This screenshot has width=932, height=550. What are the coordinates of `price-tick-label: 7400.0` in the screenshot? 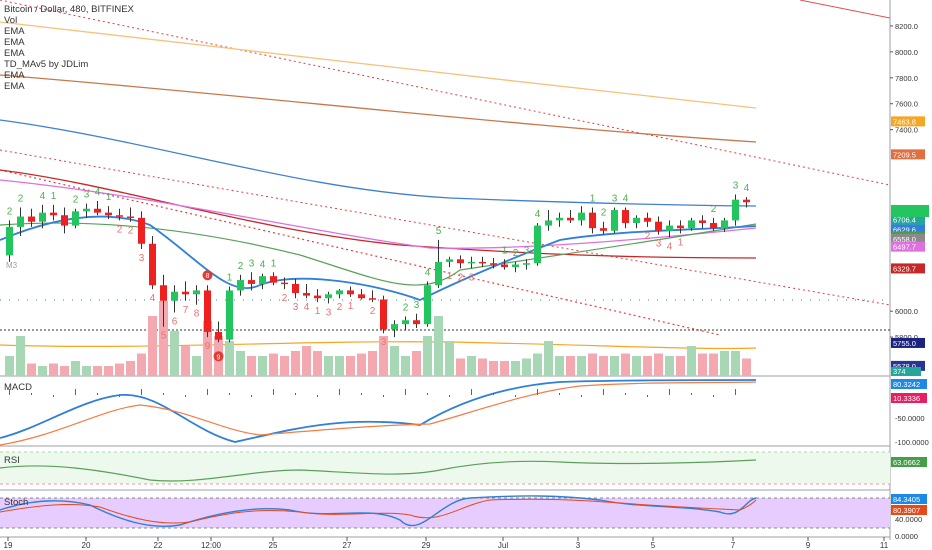 It's located at (906, 130).